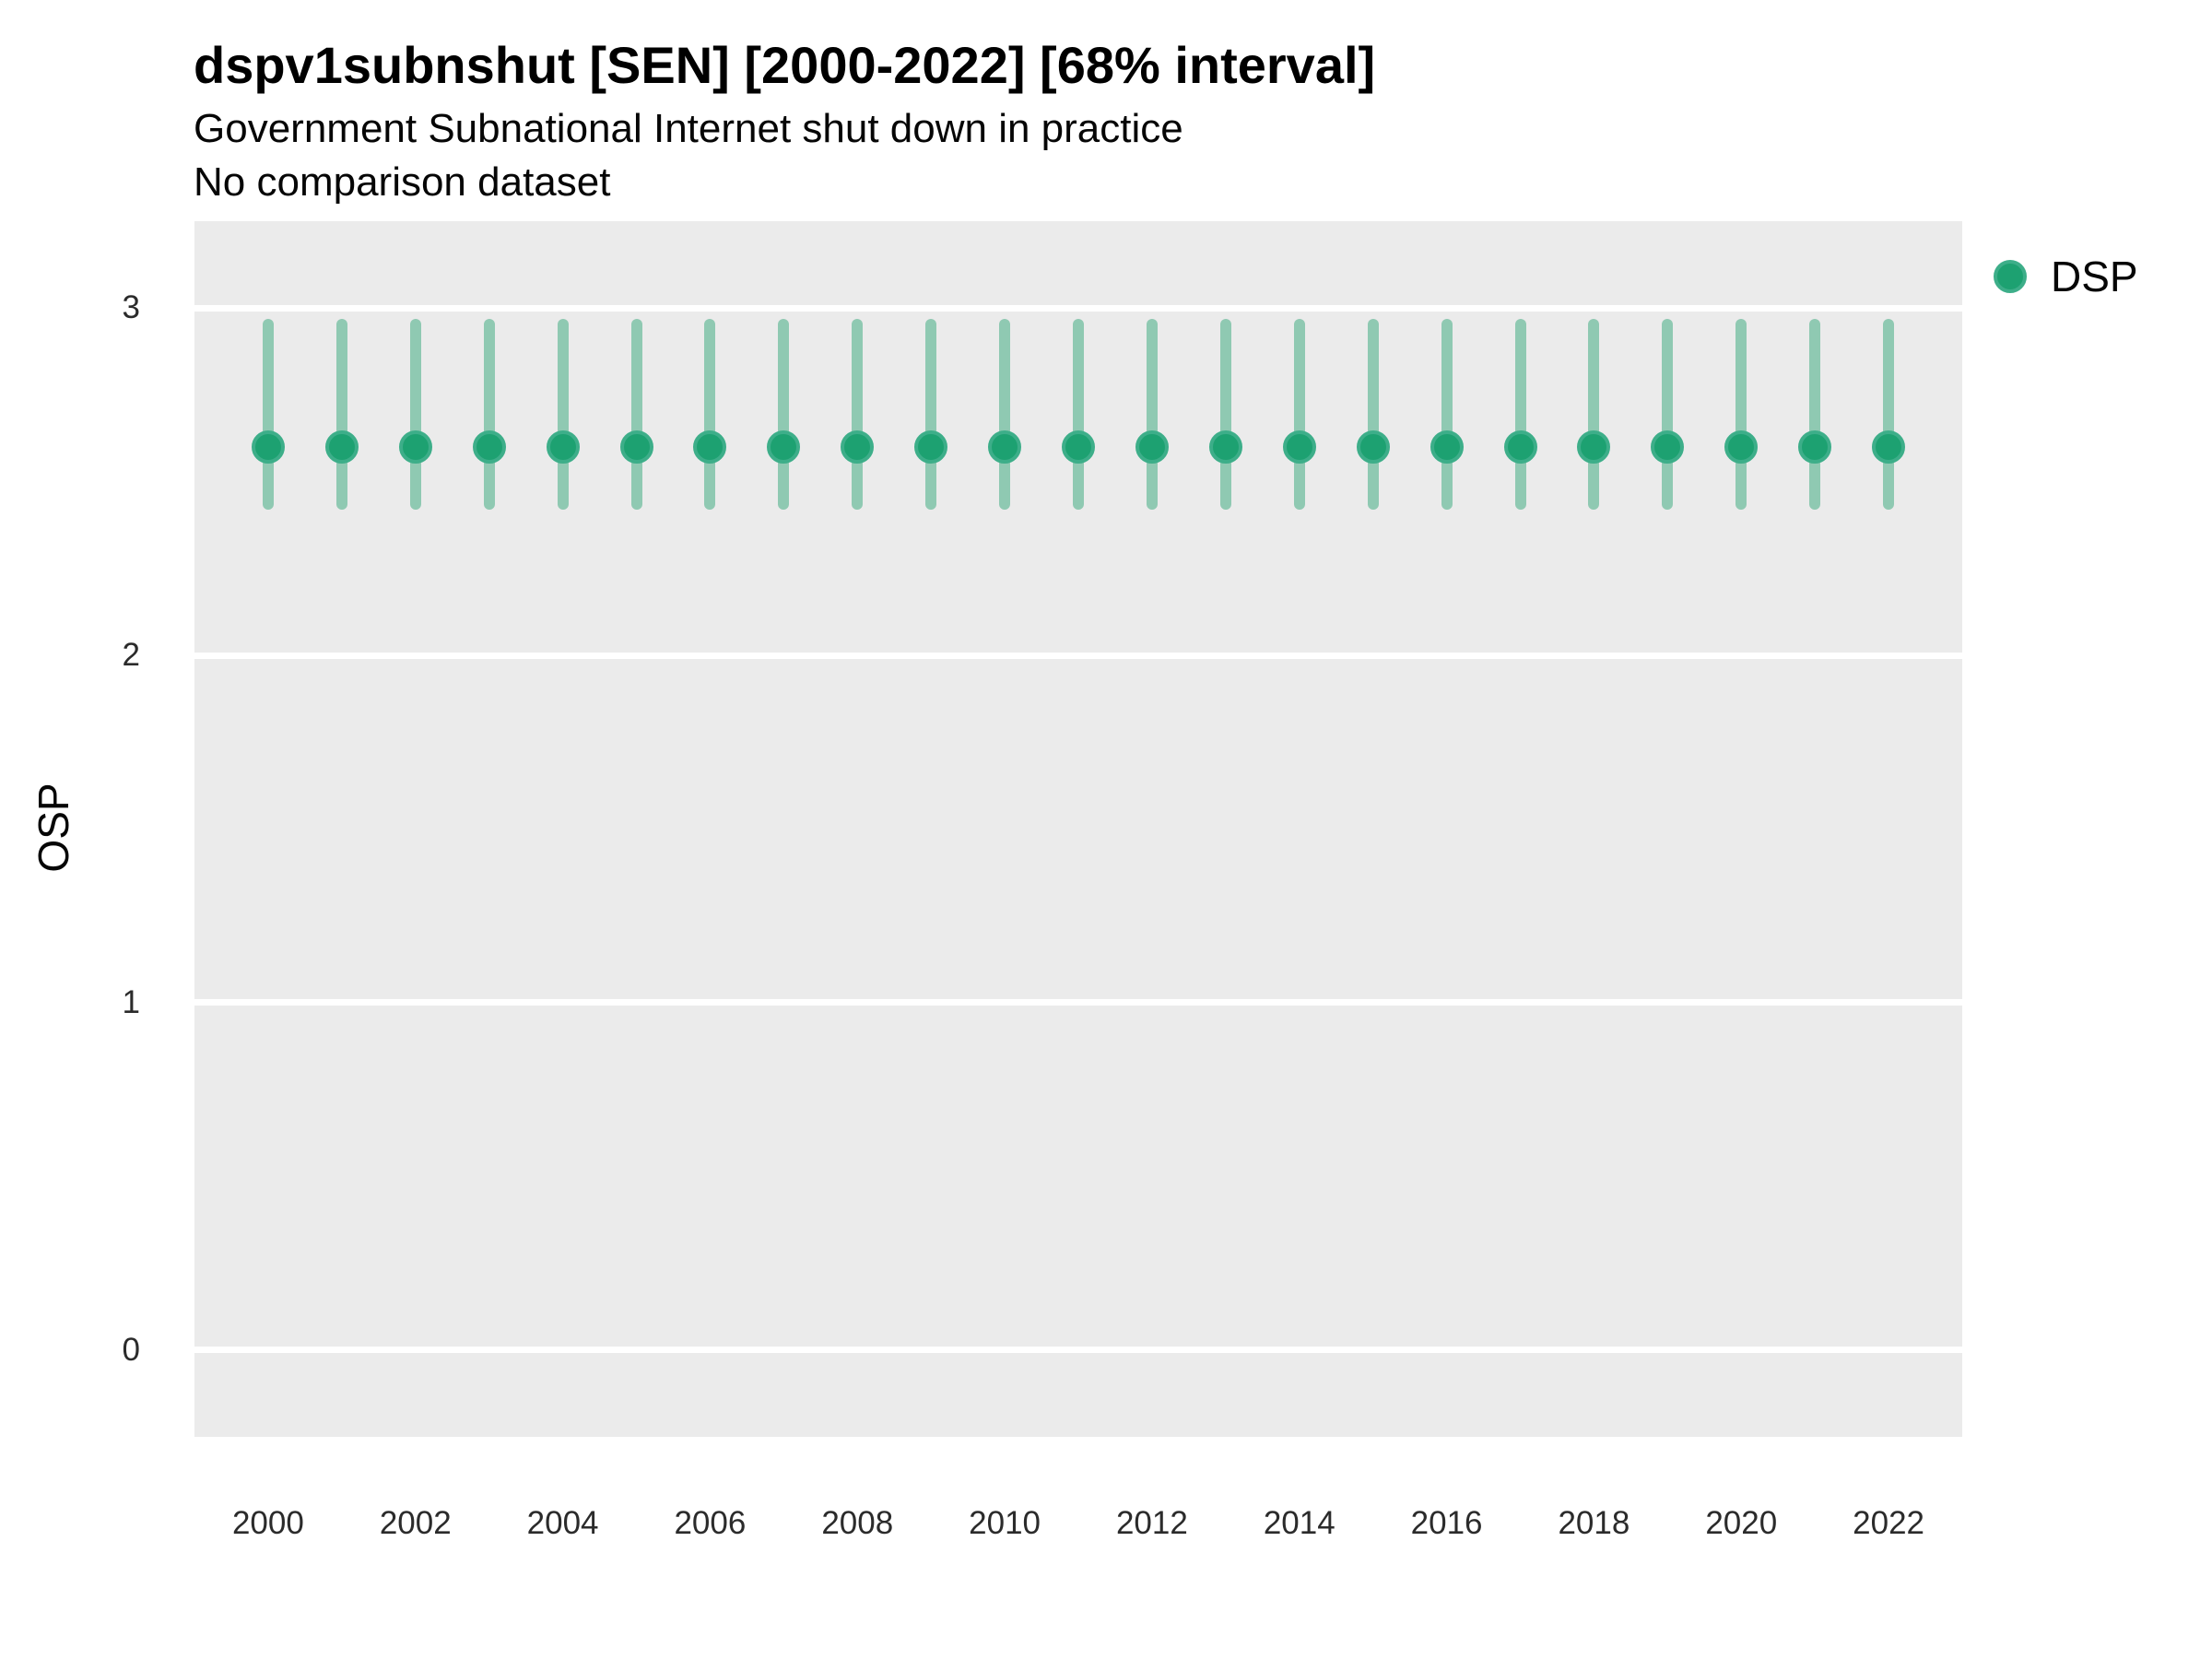 This screenshot has height=1659, width=2212. I want to click on interval-bar-2014, so click(1299, 414).